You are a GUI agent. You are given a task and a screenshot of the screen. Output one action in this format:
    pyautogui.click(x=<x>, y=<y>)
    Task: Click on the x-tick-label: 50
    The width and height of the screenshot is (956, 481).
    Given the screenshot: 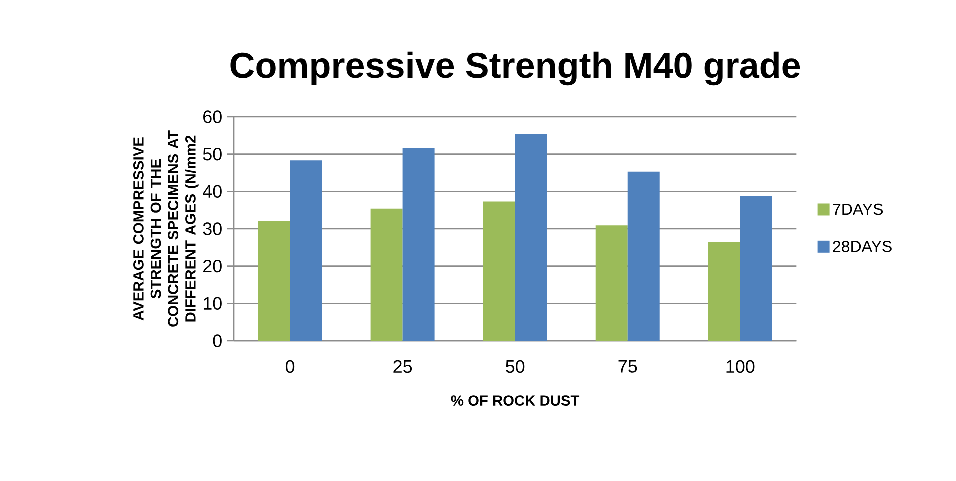 What is the action you would take?
    pyautogui.click(x=515, y=367)
    